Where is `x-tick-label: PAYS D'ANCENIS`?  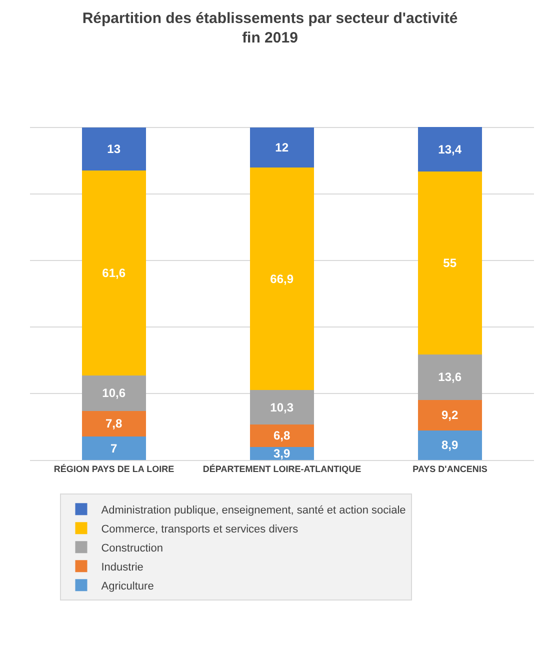
x-tick-label: PAYS D'ANCENIS is located at coordinates (450, 469).